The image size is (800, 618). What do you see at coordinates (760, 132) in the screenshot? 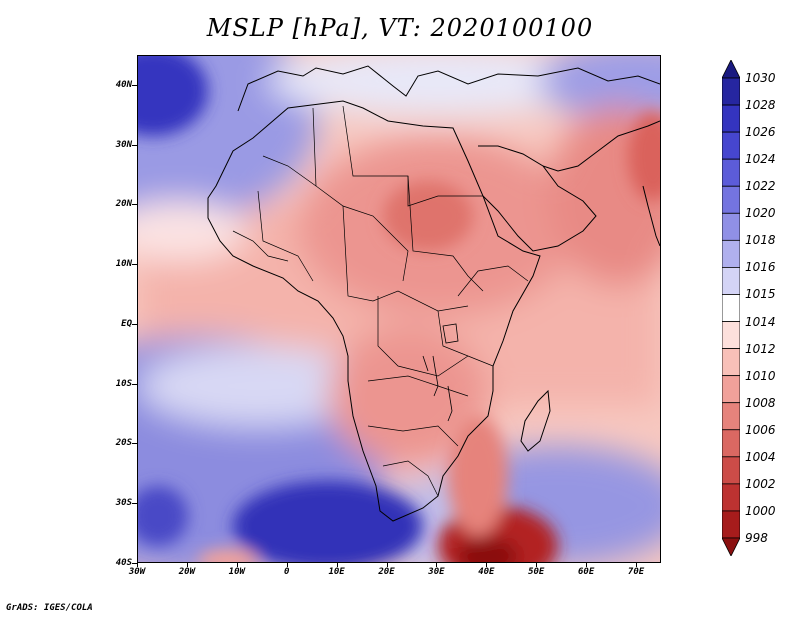
I see `colorbar-label: 1026` at bounding box center [760, 132].